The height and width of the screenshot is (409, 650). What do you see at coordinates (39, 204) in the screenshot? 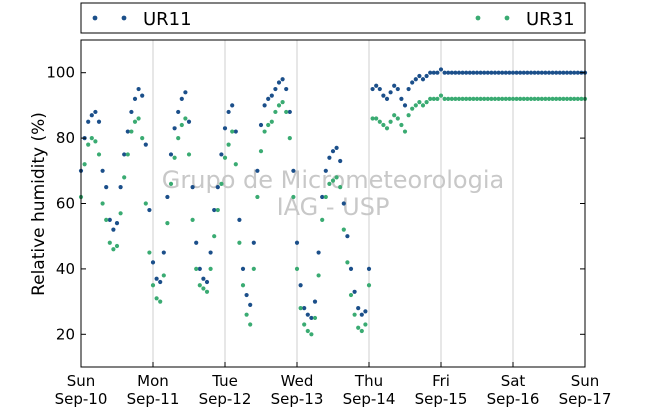
I see `y-axis-label: Relative humidity (%)` at bounding box center [39, 204].